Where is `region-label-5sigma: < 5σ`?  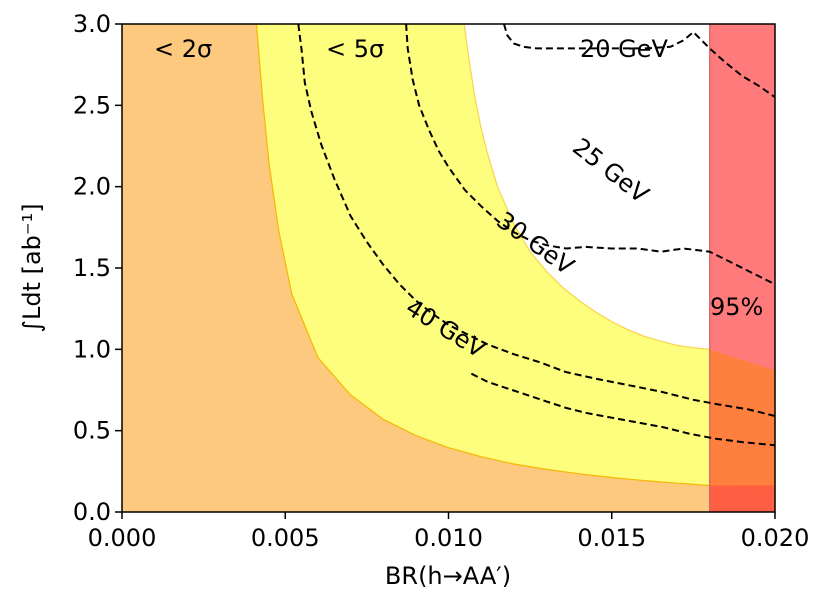 region-label-5sigma: < 5σ is located at coordinates (355, 49).